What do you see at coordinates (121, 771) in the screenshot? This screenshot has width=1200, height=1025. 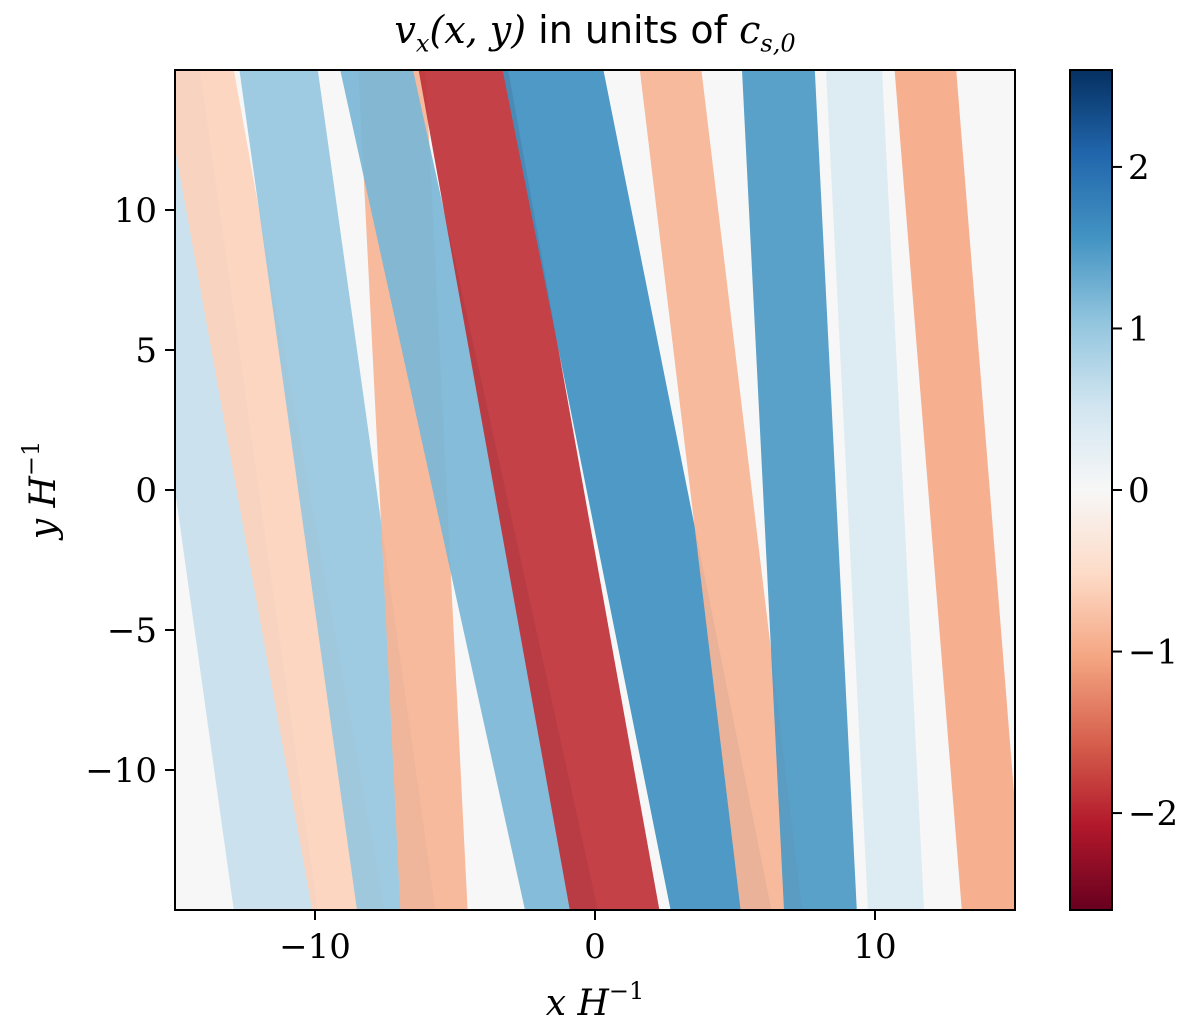 I see `y-tick-label: −10` at bounding box center [121, 771].